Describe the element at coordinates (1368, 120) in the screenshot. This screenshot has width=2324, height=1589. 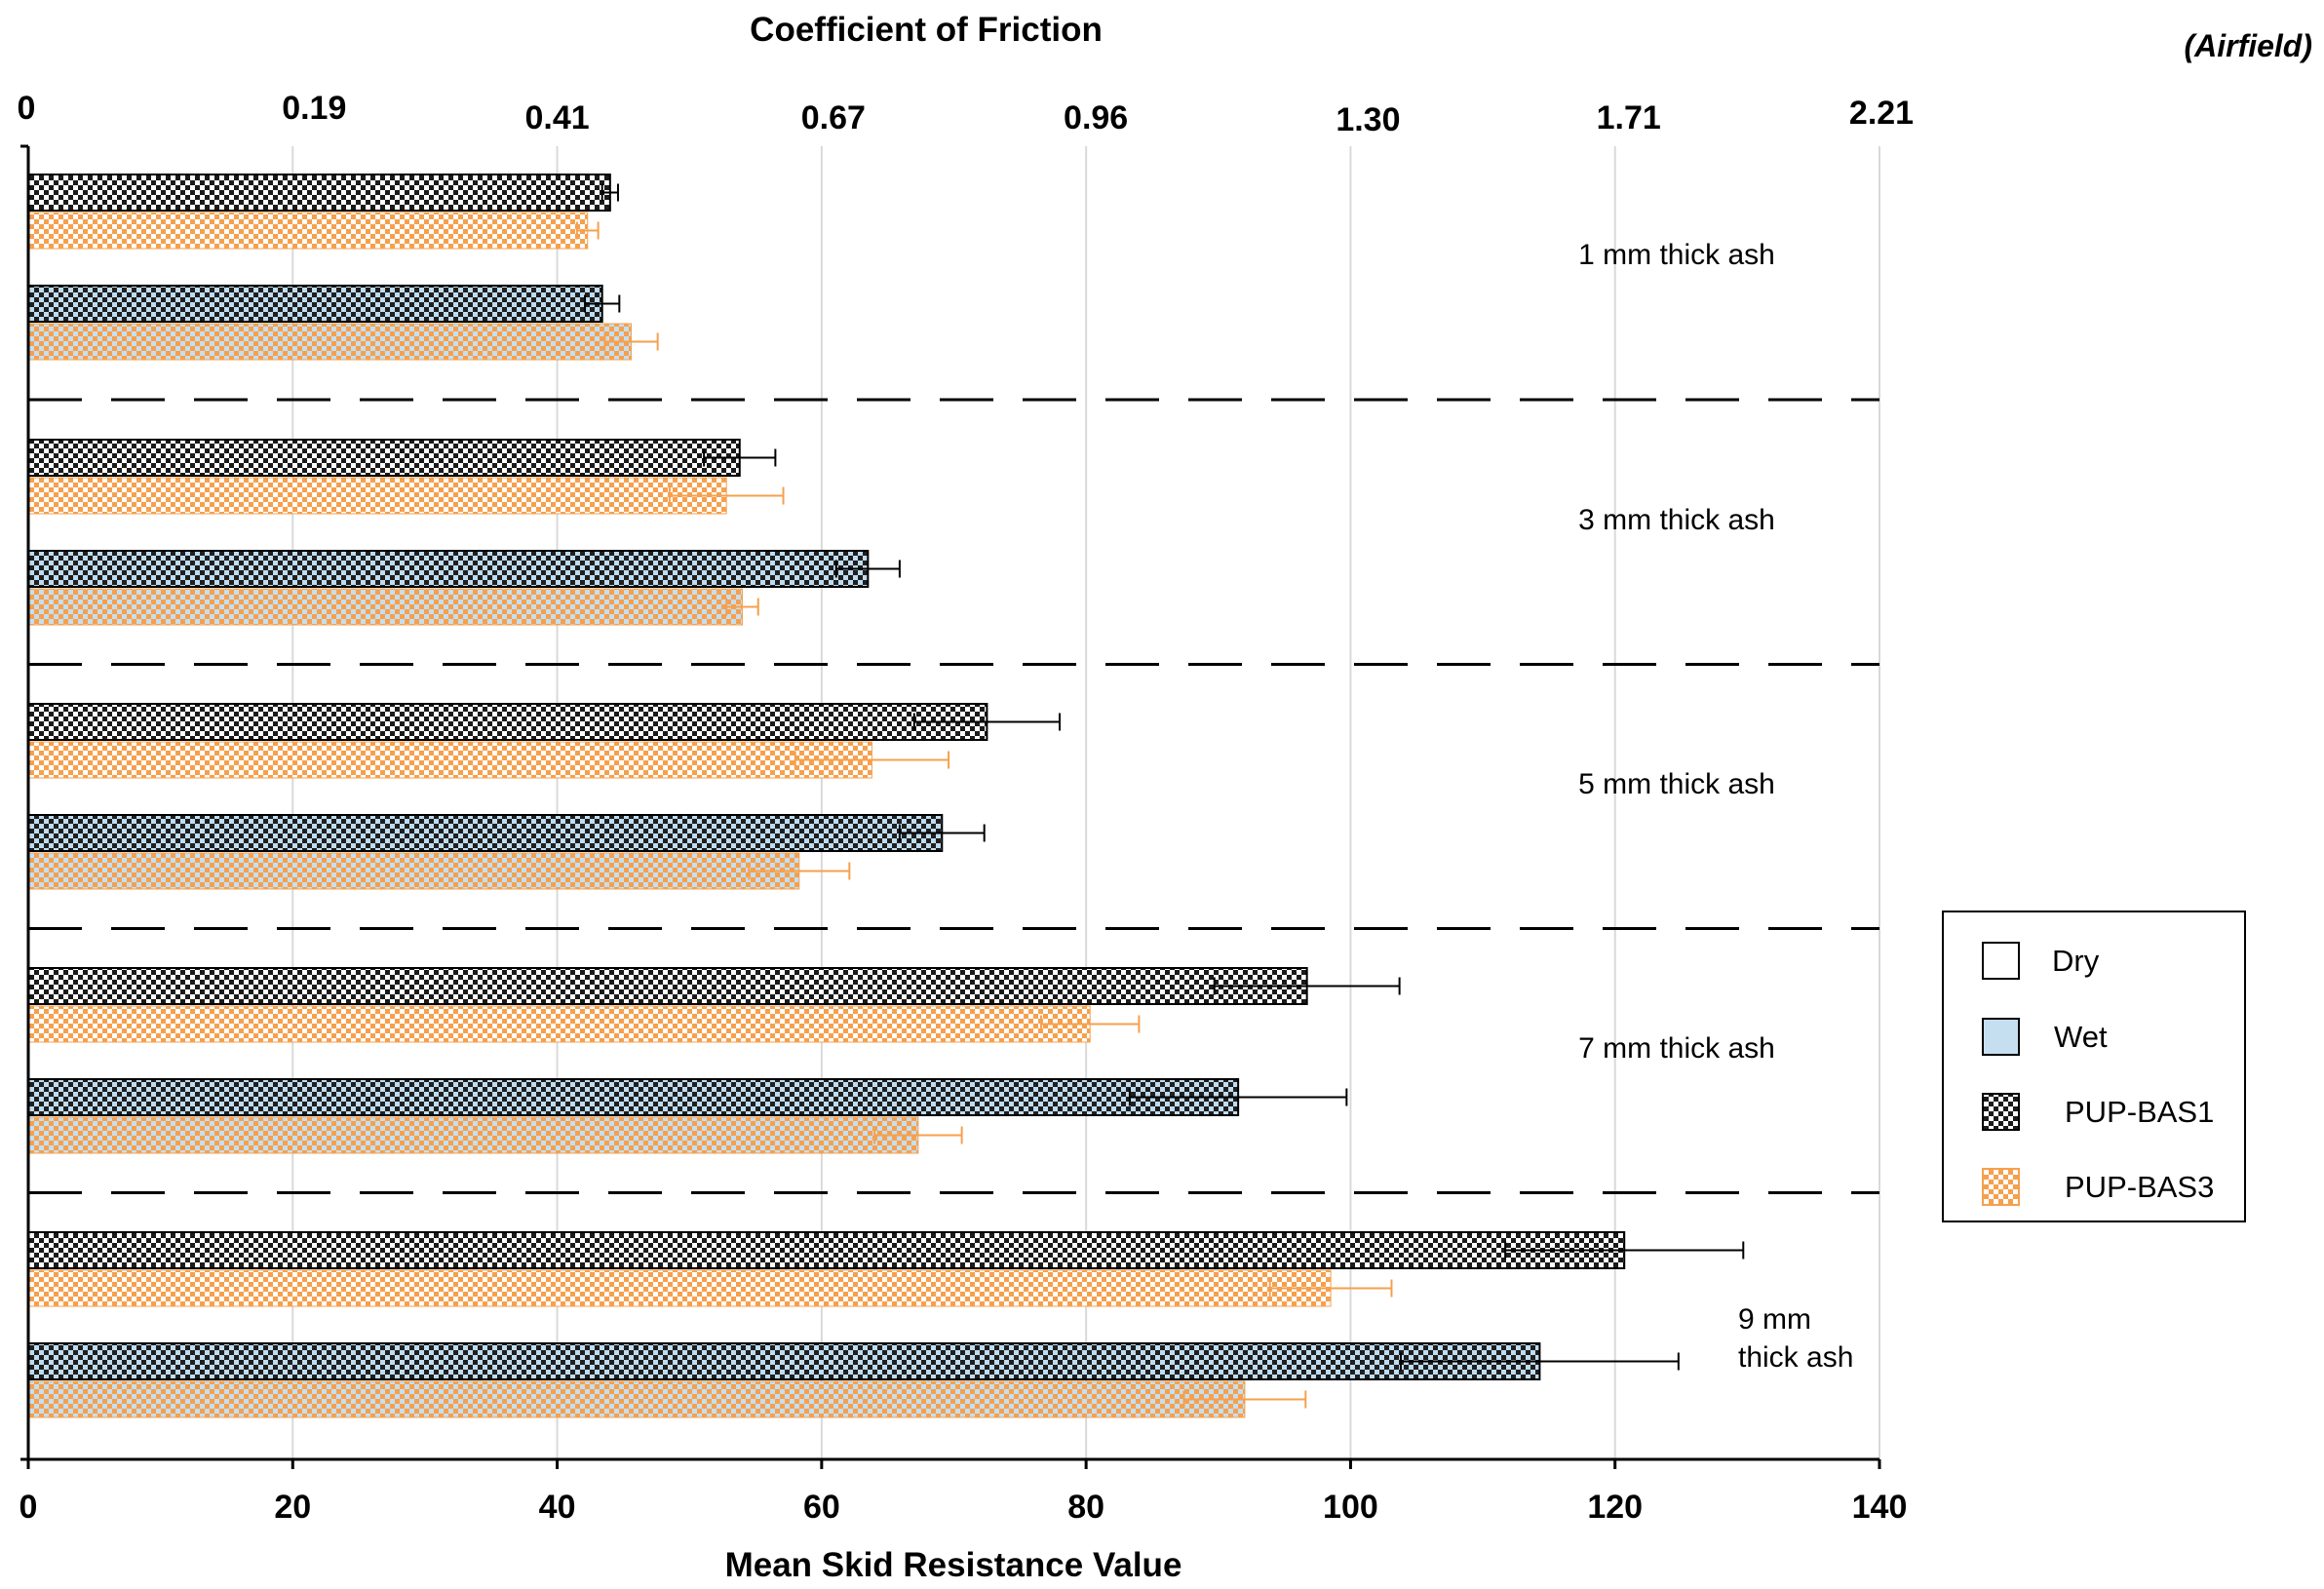
I see `top-tick-label: 1.30` at that location.